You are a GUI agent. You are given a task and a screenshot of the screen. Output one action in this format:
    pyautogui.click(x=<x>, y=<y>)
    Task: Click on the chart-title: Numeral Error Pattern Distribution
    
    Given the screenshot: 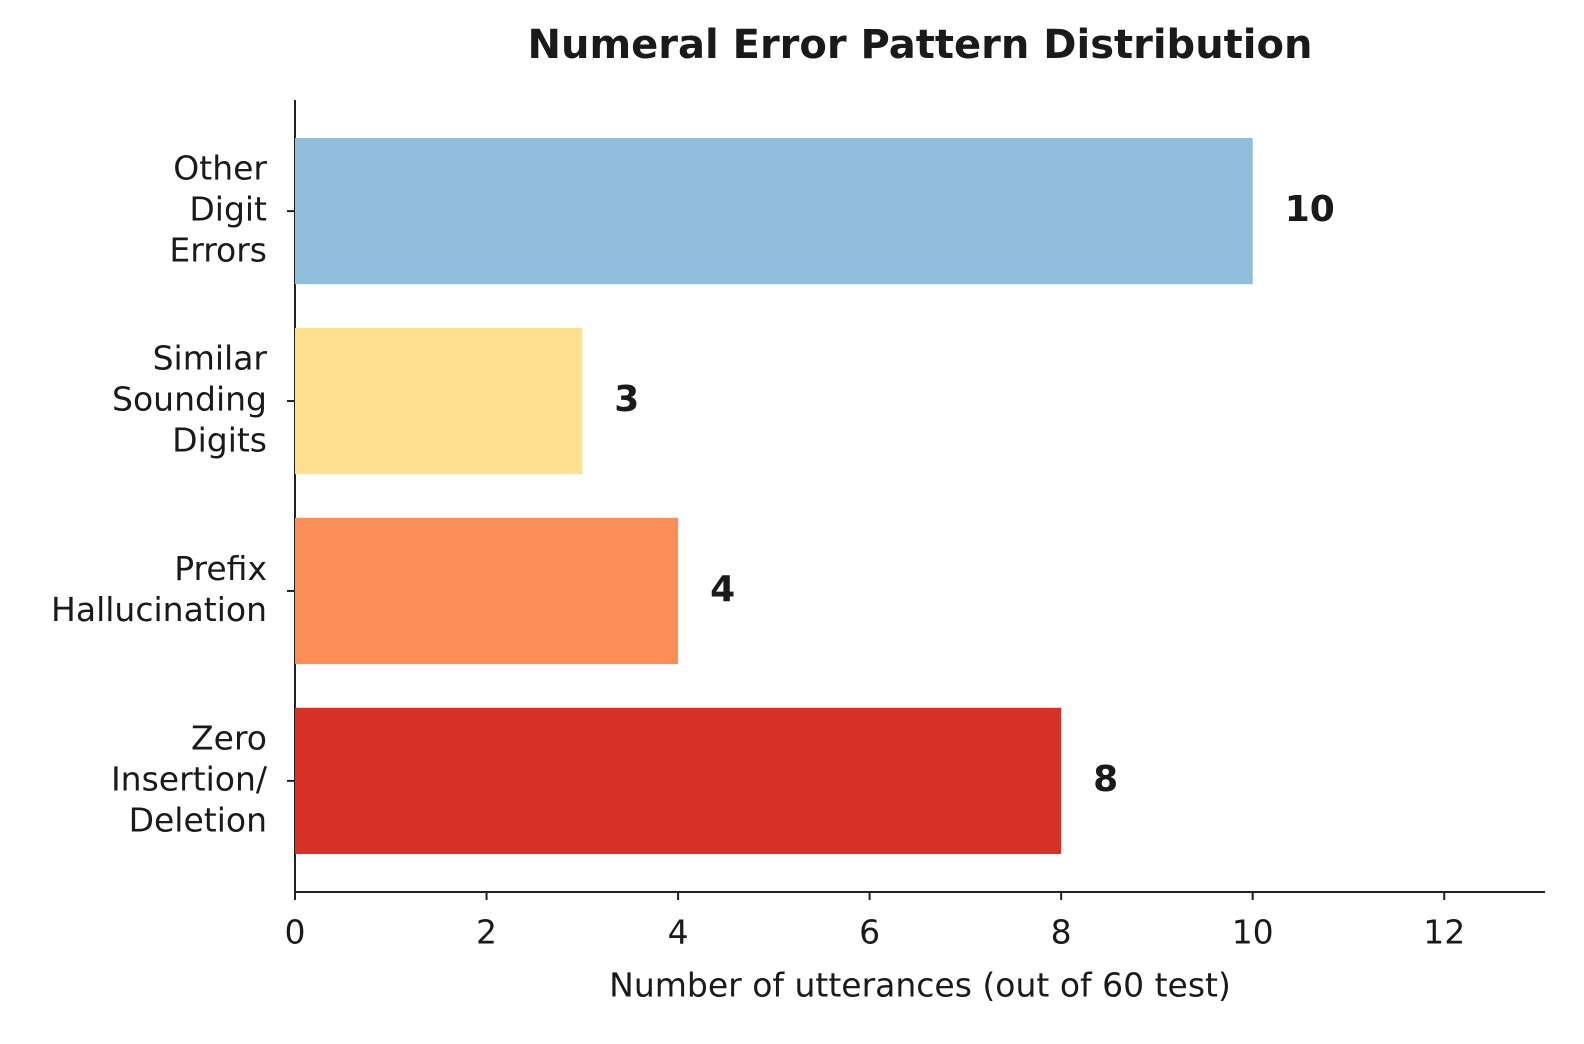 What is the action you would take?
    pyautogui.click(x=920, y=45)
    